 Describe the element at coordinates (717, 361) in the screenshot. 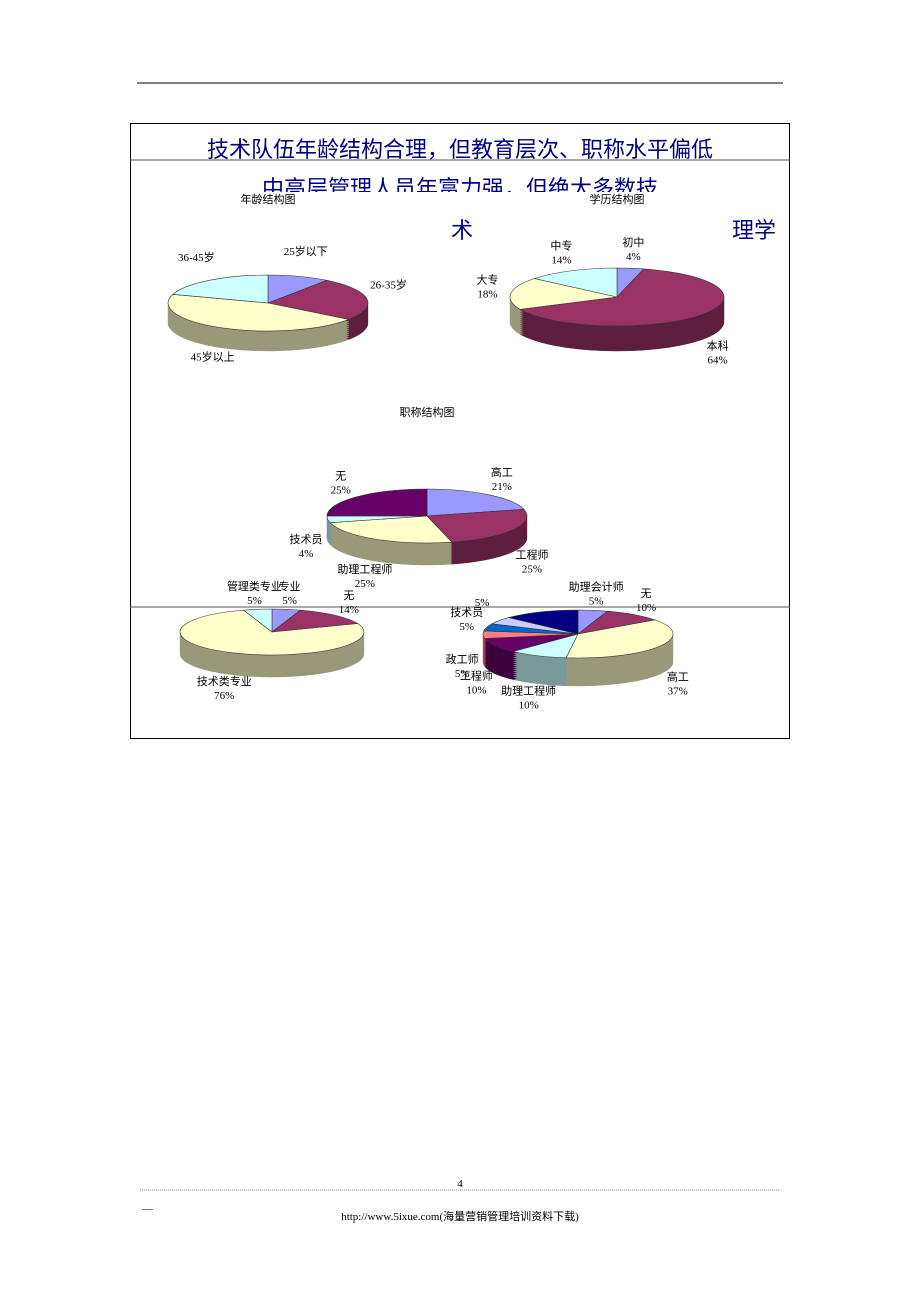

I see `slice-value: 64%` at that location.